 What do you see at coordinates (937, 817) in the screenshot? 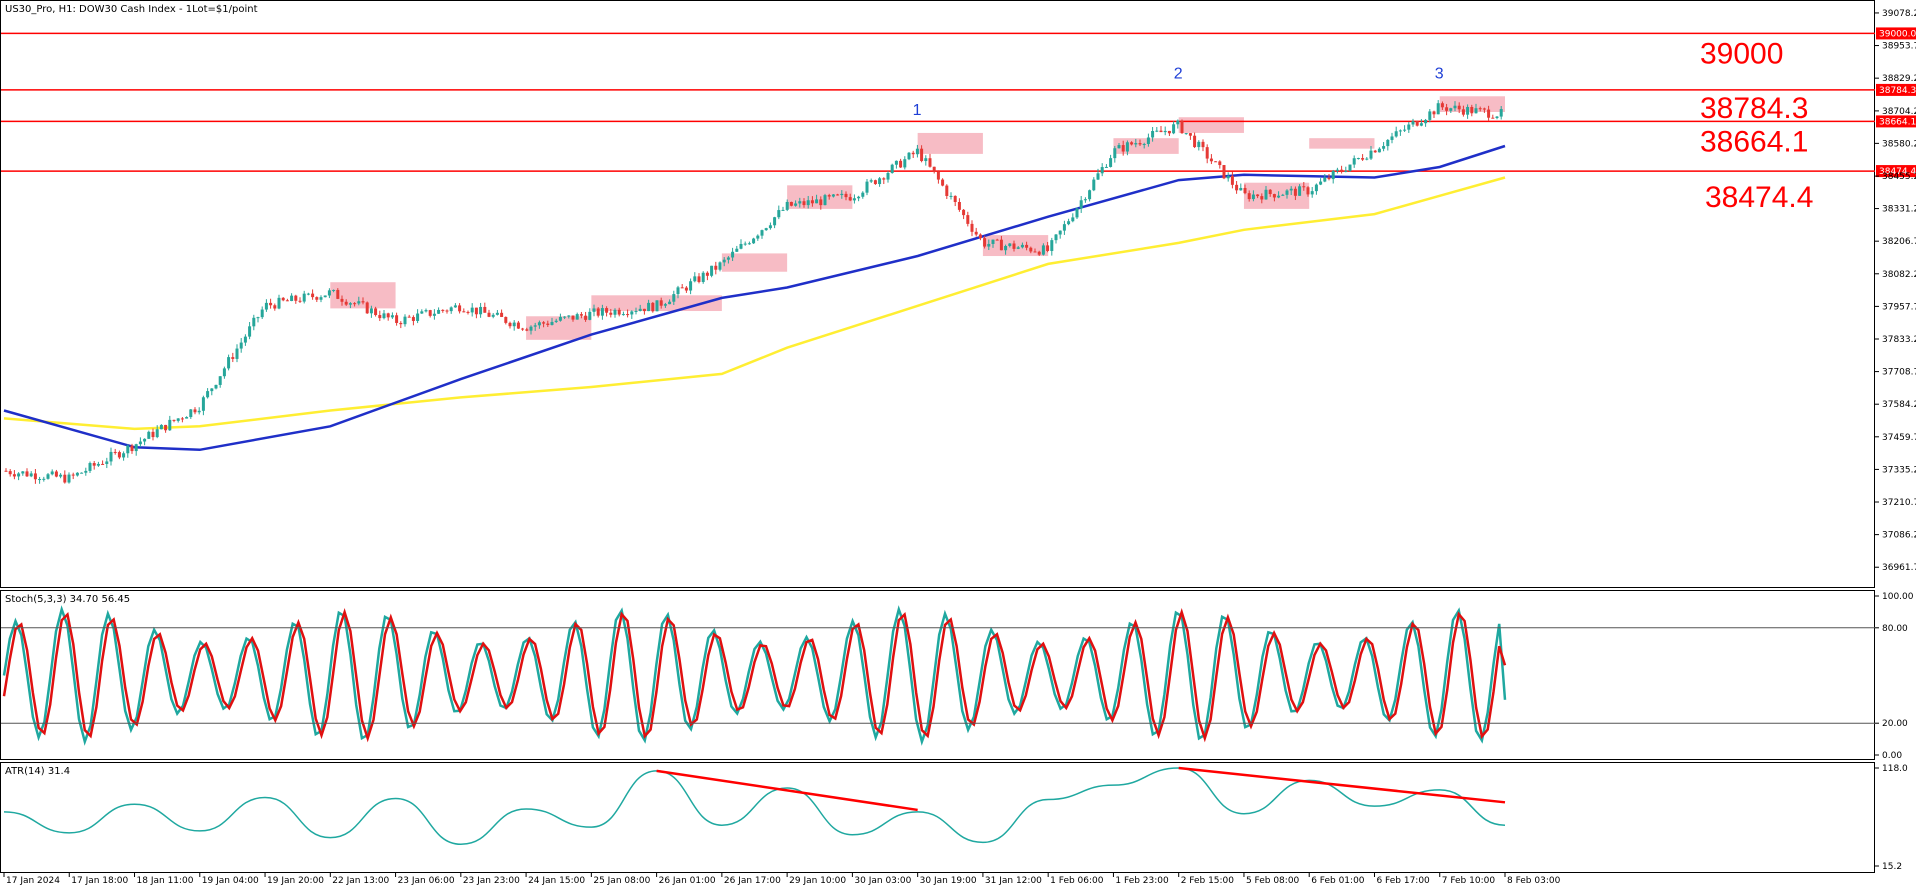
I see `atr-pane` at bounding box center [937, 817].